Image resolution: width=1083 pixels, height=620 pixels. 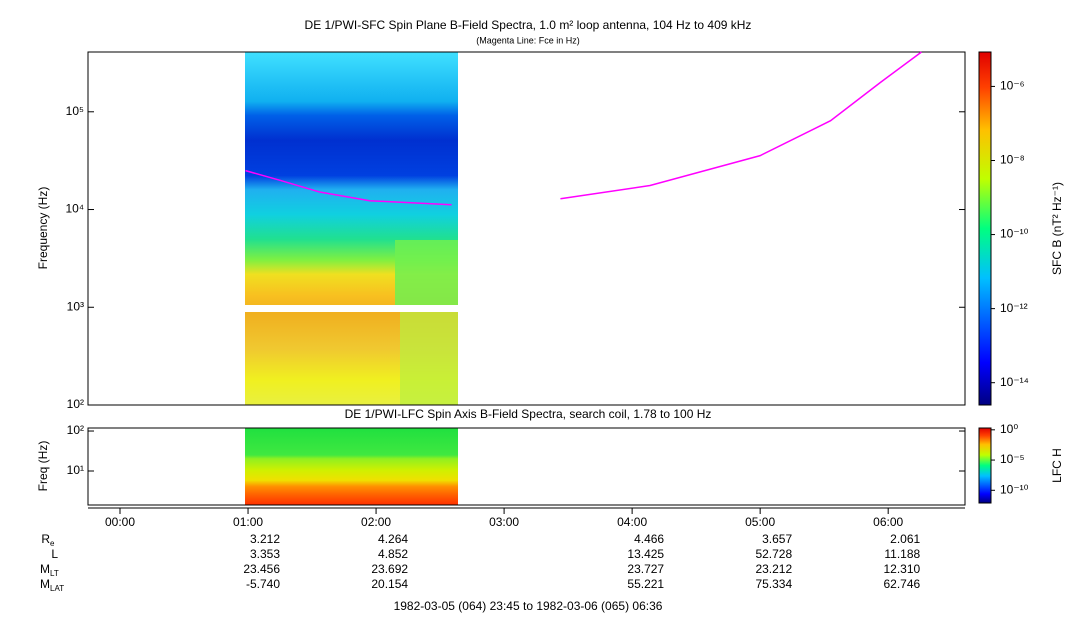 What do you see at coordinates (777, 539) in the screenshot?
I see `ephemeris-value: 3.657` at bounding box center [777, 539].